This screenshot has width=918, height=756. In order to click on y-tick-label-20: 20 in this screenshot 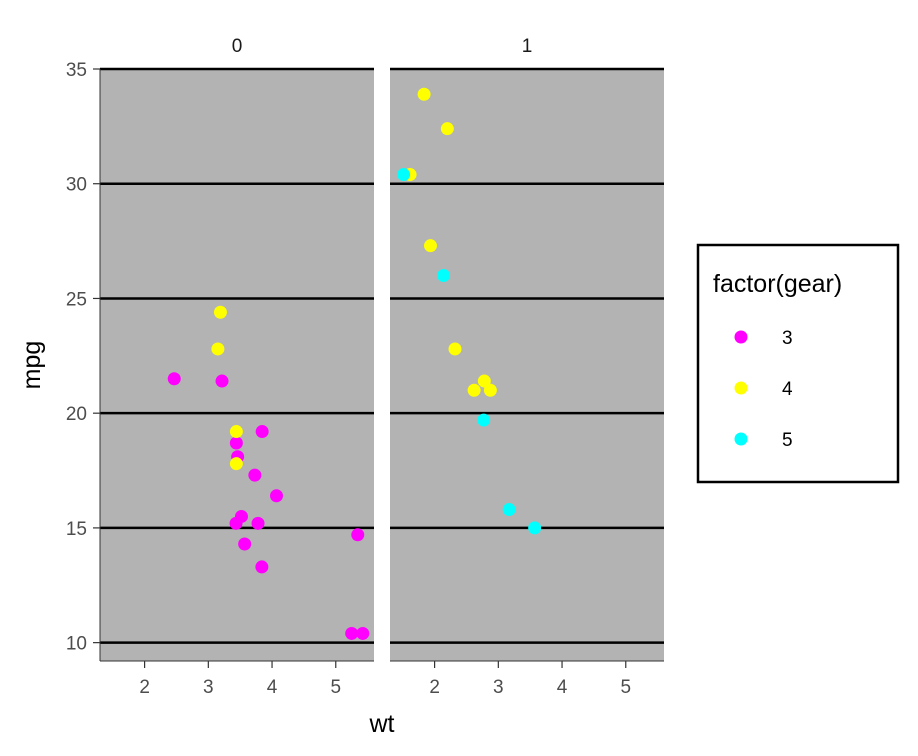, I will do `click(76, 414)`.